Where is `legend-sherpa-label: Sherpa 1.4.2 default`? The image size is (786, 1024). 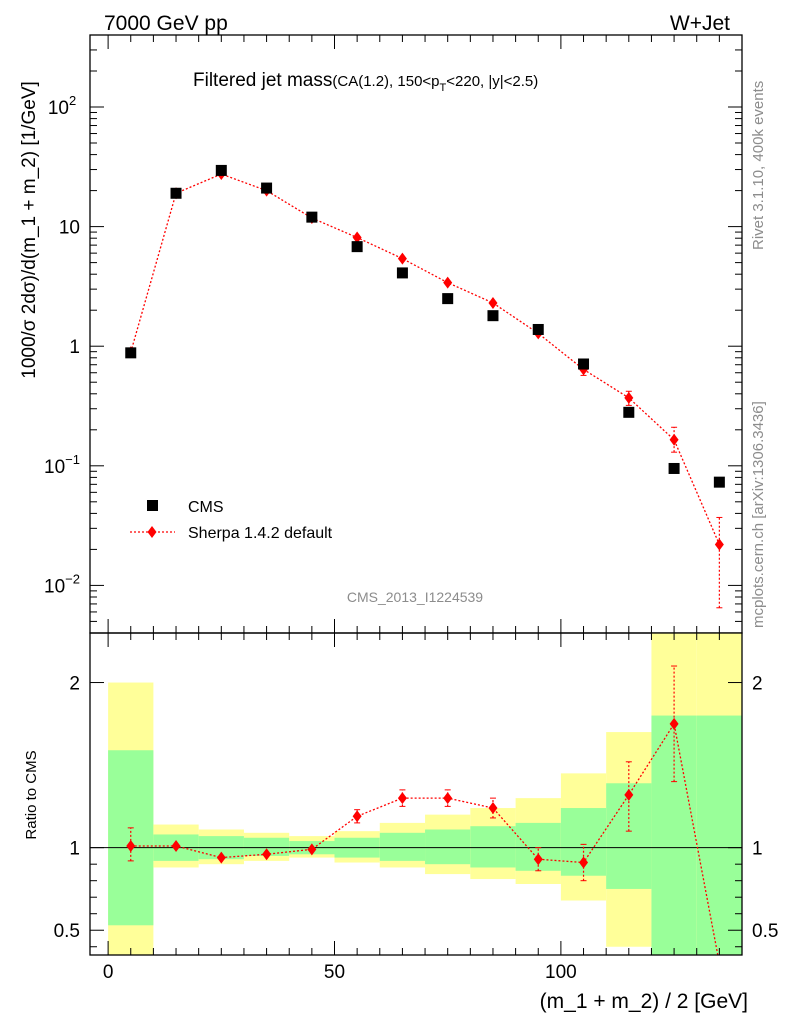
legend-sherpa-label: Sherpa 1.4.2 default is located at coordinates (260, 533).